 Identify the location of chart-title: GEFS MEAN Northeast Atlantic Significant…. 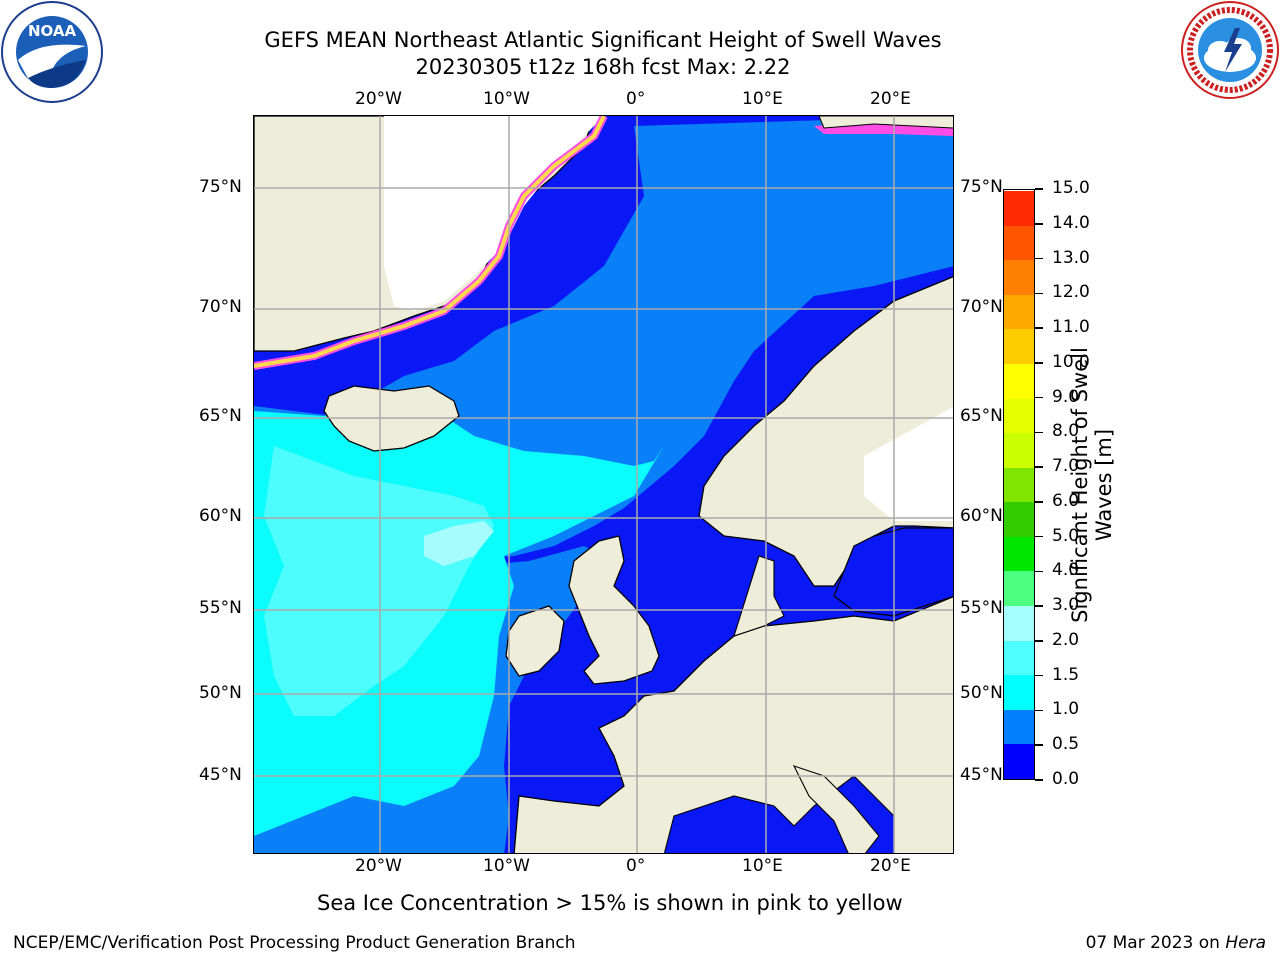
(603, 40).